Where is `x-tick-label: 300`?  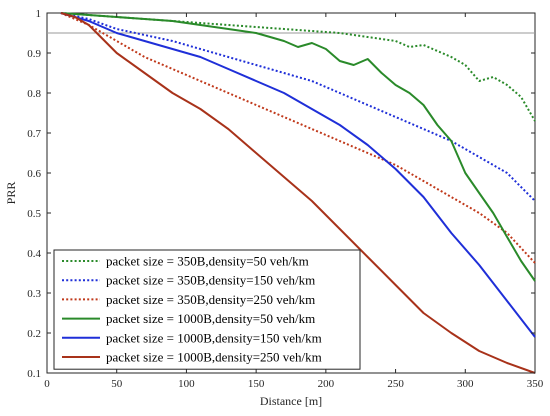
x-tick-label: 300 is located at coordinates (465, 384).